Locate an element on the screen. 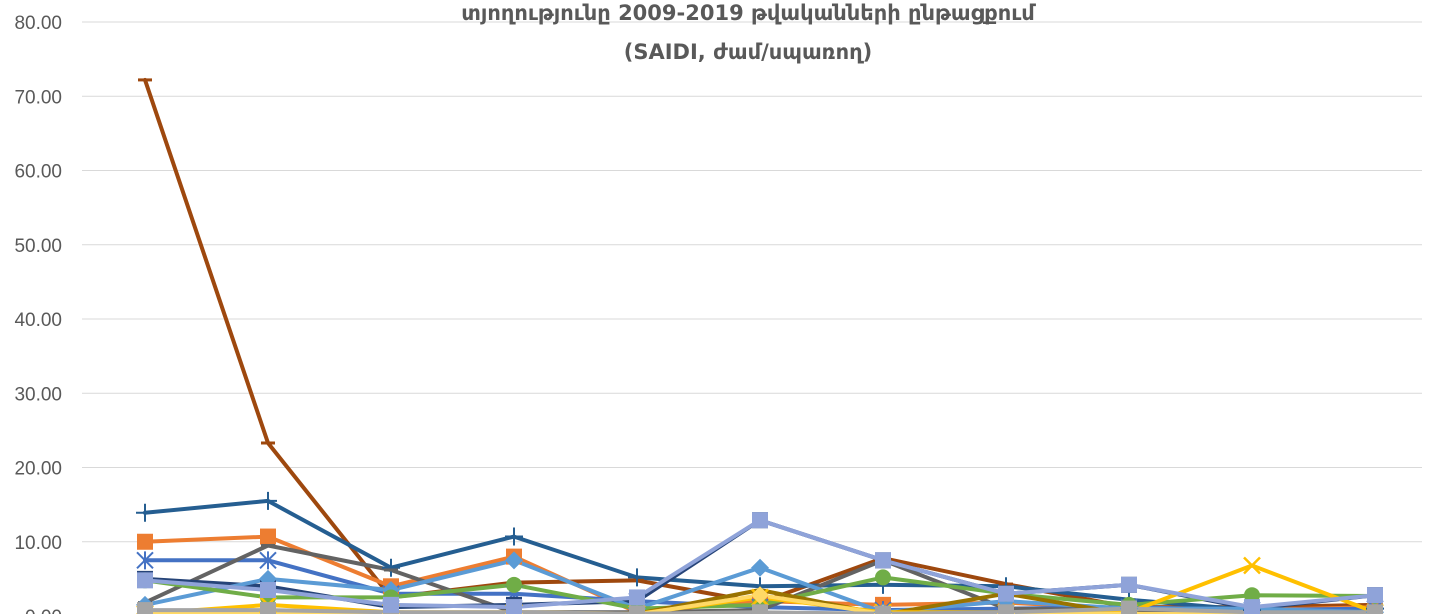 The image size is (1433, 614). y-tick-label: 30.00 is located at coordinates (38, 394).